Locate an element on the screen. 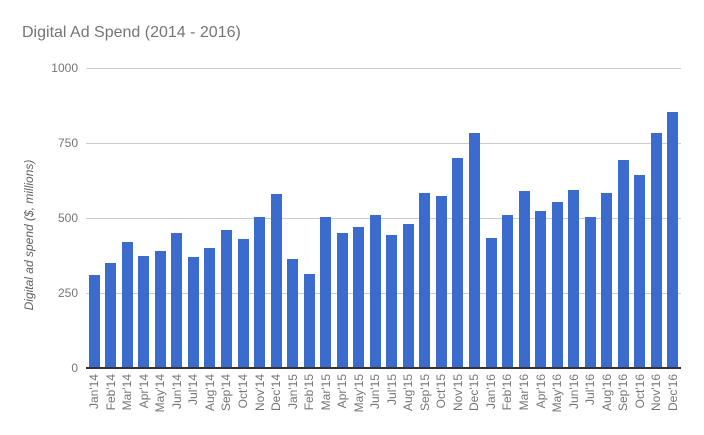  x-tick-apr-14: Apr'14 is located at coordinates (143, 391).